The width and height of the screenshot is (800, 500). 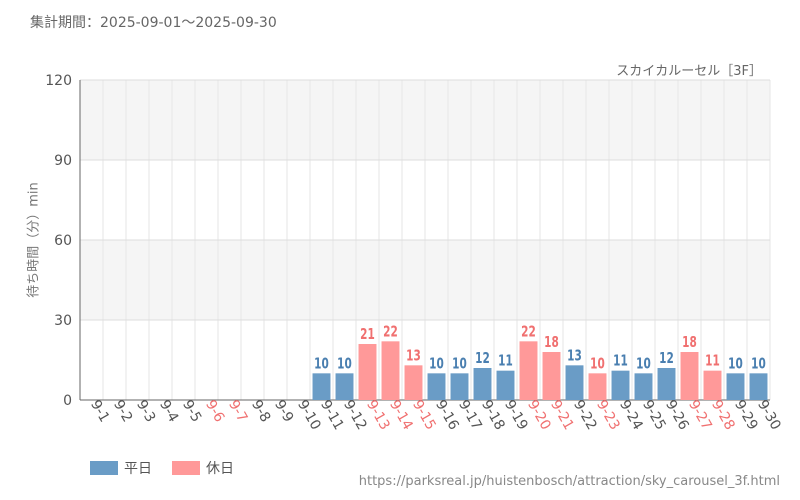 I want to click on x-tick-label: 9-22, so click(x=585, y=415).